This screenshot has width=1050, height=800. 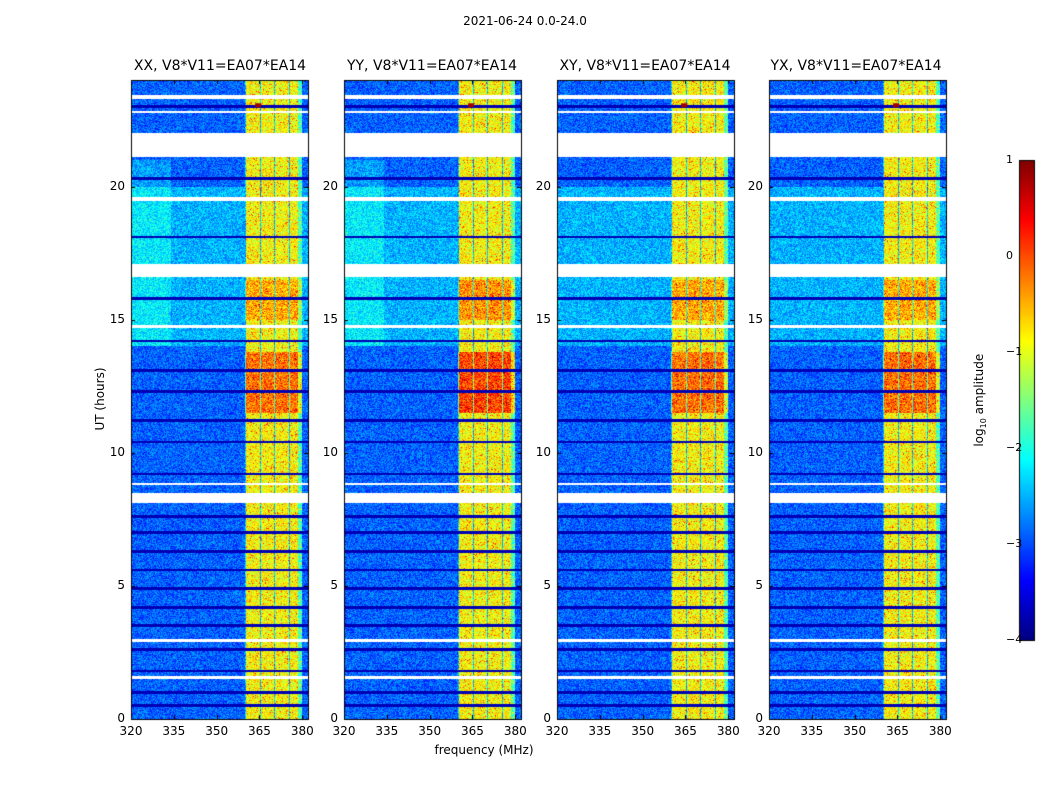 What do you see at coordinates (645, 66) in the screenshot?
I see `panel-title-xy: XY, V8*V11=EA07*EA14` at bounding box center [645, 66].